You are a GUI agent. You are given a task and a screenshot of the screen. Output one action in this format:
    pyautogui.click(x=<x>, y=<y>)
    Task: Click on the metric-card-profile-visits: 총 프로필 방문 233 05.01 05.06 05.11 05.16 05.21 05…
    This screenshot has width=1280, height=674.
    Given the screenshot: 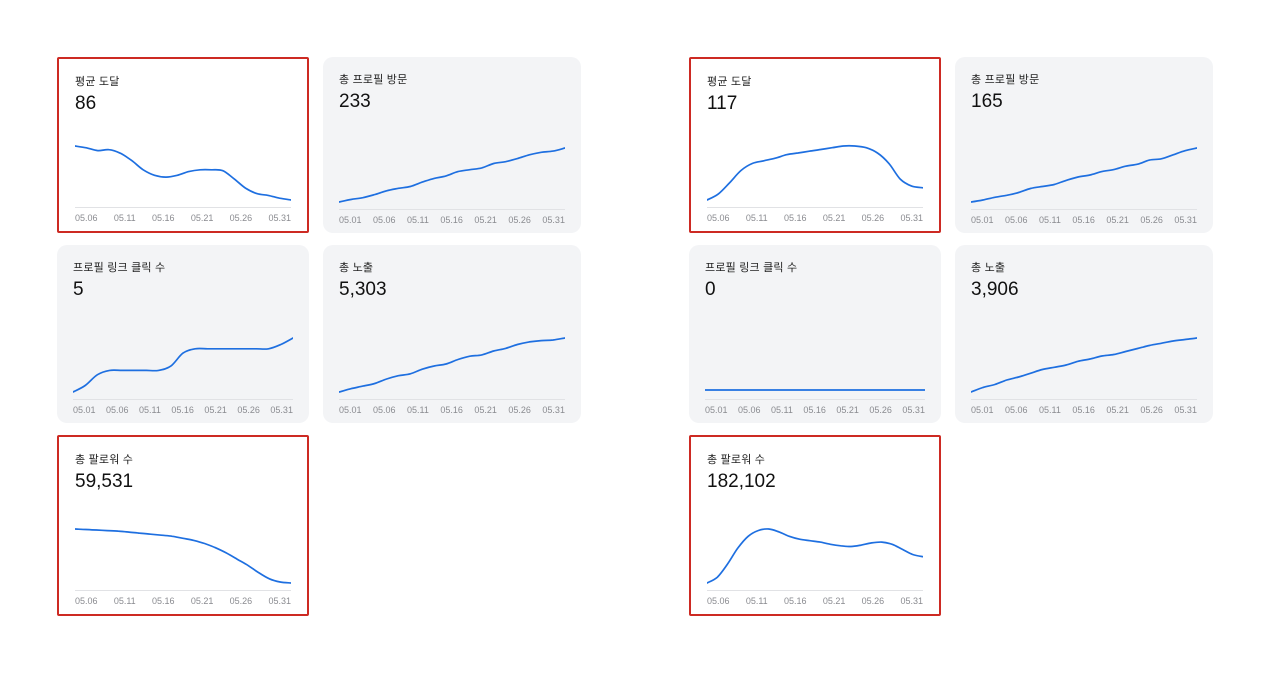 What is the action you would take?
    pyautogui.click(x=452, y=145)
    